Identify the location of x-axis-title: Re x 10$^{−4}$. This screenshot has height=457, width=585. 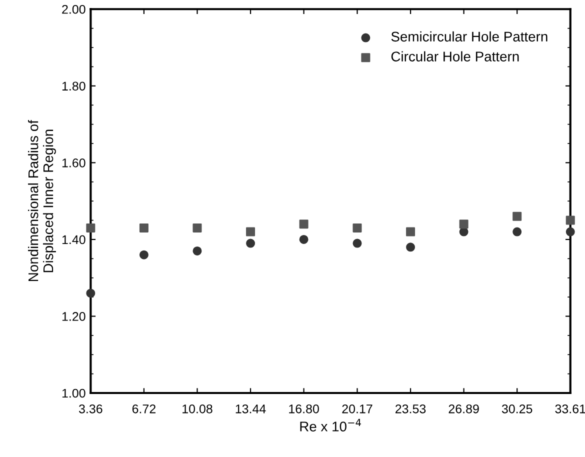
(330, 425).